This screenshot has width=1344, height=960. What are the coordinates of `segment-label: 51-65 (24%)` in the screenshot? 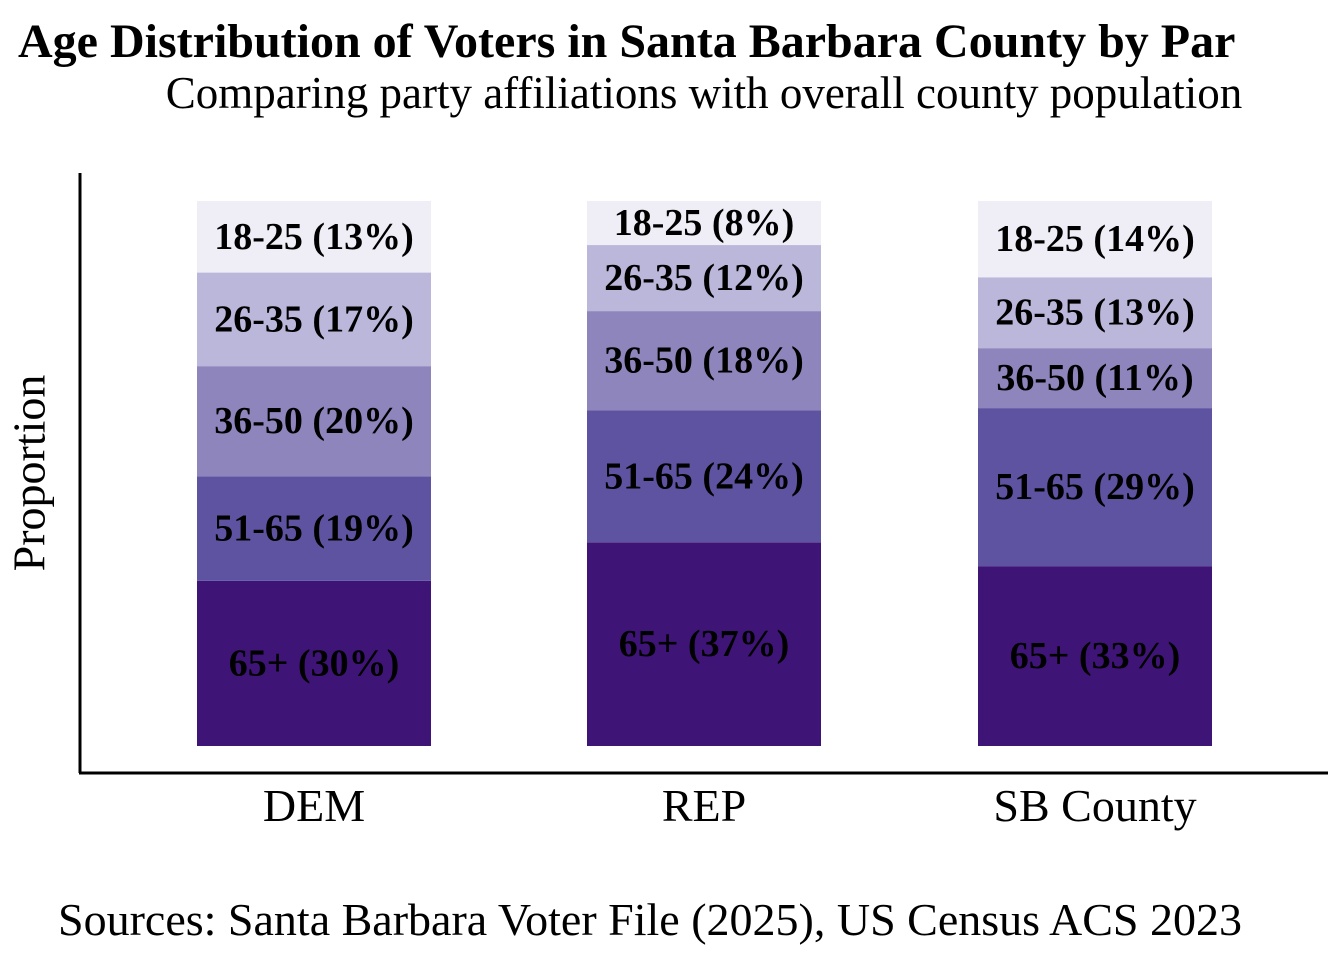 It's located at (703, 476).